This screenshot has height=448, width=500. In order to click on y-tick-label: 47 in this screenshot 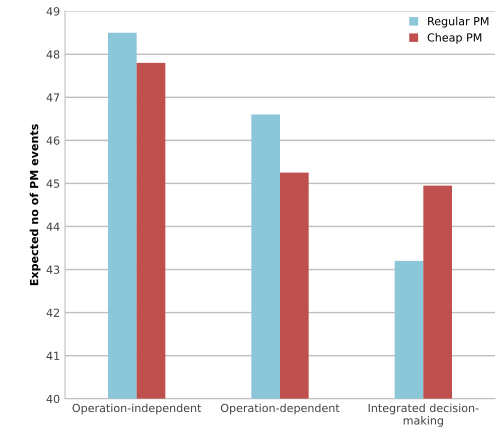, I will do `click(53, 97)`.